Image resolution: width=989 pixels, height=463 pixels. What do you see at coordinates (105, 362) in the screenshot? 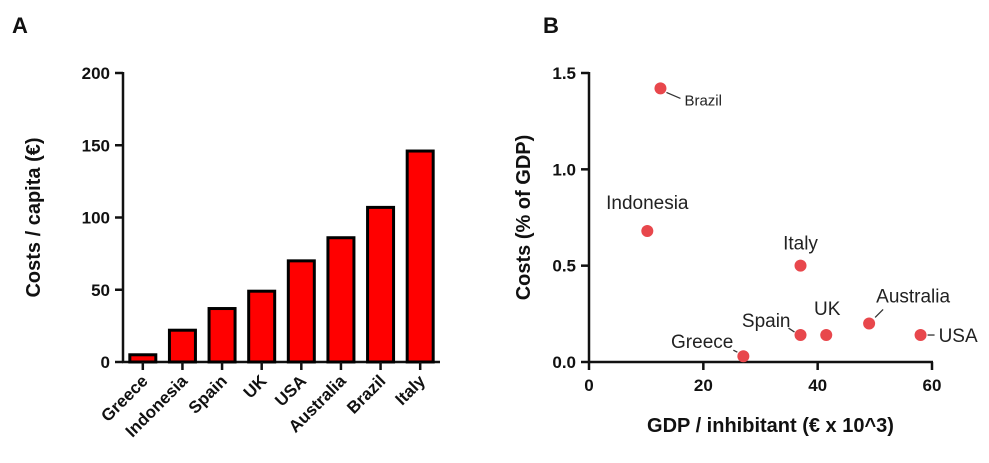
I see `y-tick-label: 0` at bounding box center [105, 362].